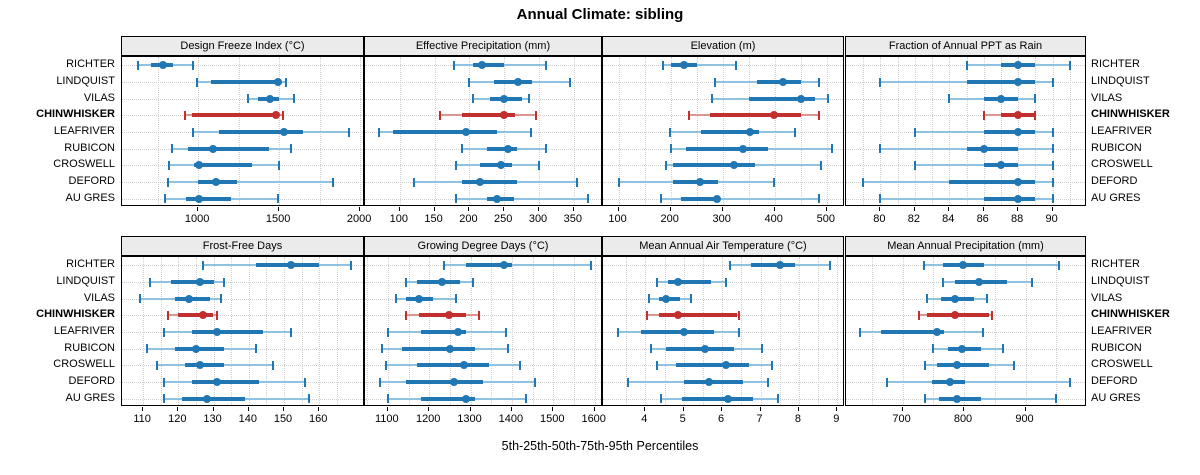 The image size is (1200, 475). I want to click on panel-plot-fraction-of-annual-ppt-as-rain, so click(965, 131).